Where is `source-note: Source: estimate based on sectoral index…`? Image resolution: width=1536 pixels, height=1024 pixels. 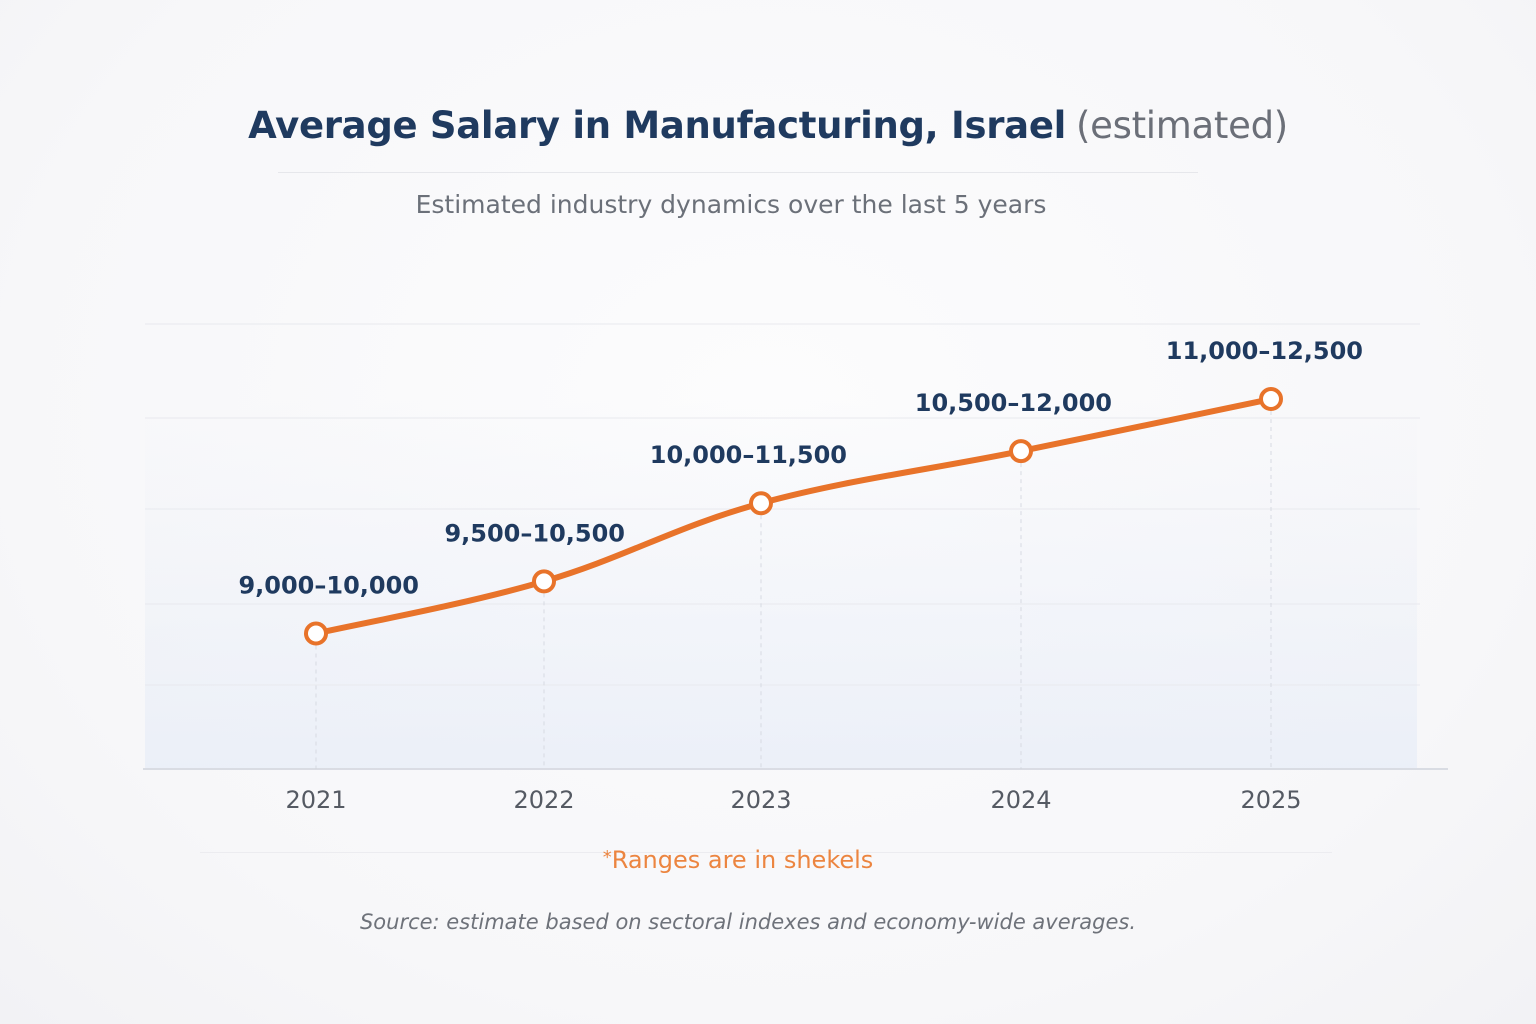
source-note: Source: estimate based on sectoral index… is located at coordinates (748, 922).